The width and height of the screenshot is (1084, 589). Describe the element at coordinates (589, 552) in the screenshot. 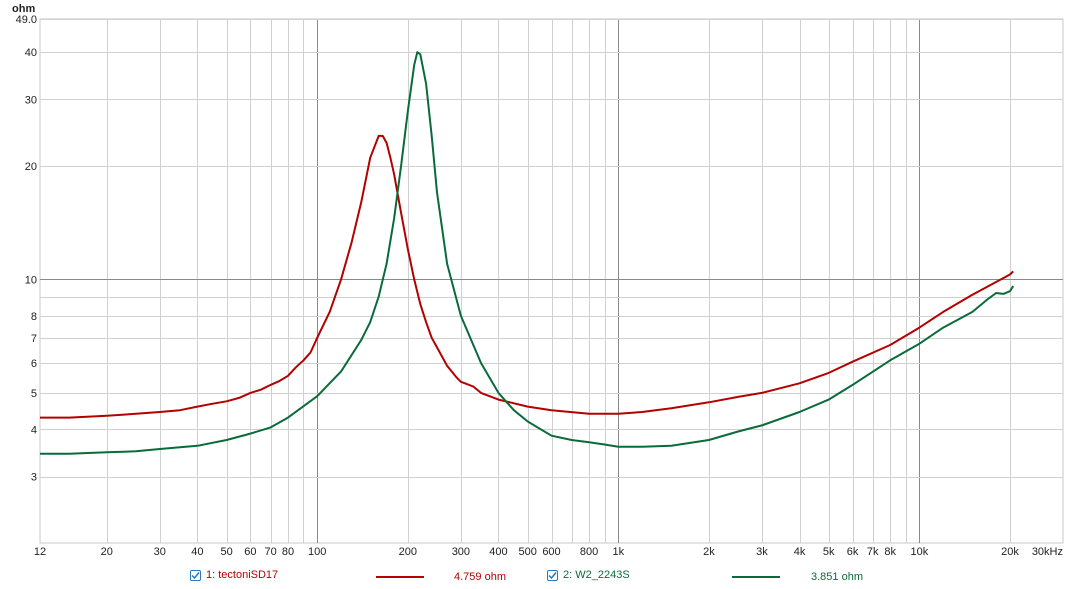

I see `x-tick-label: 800` at that location.